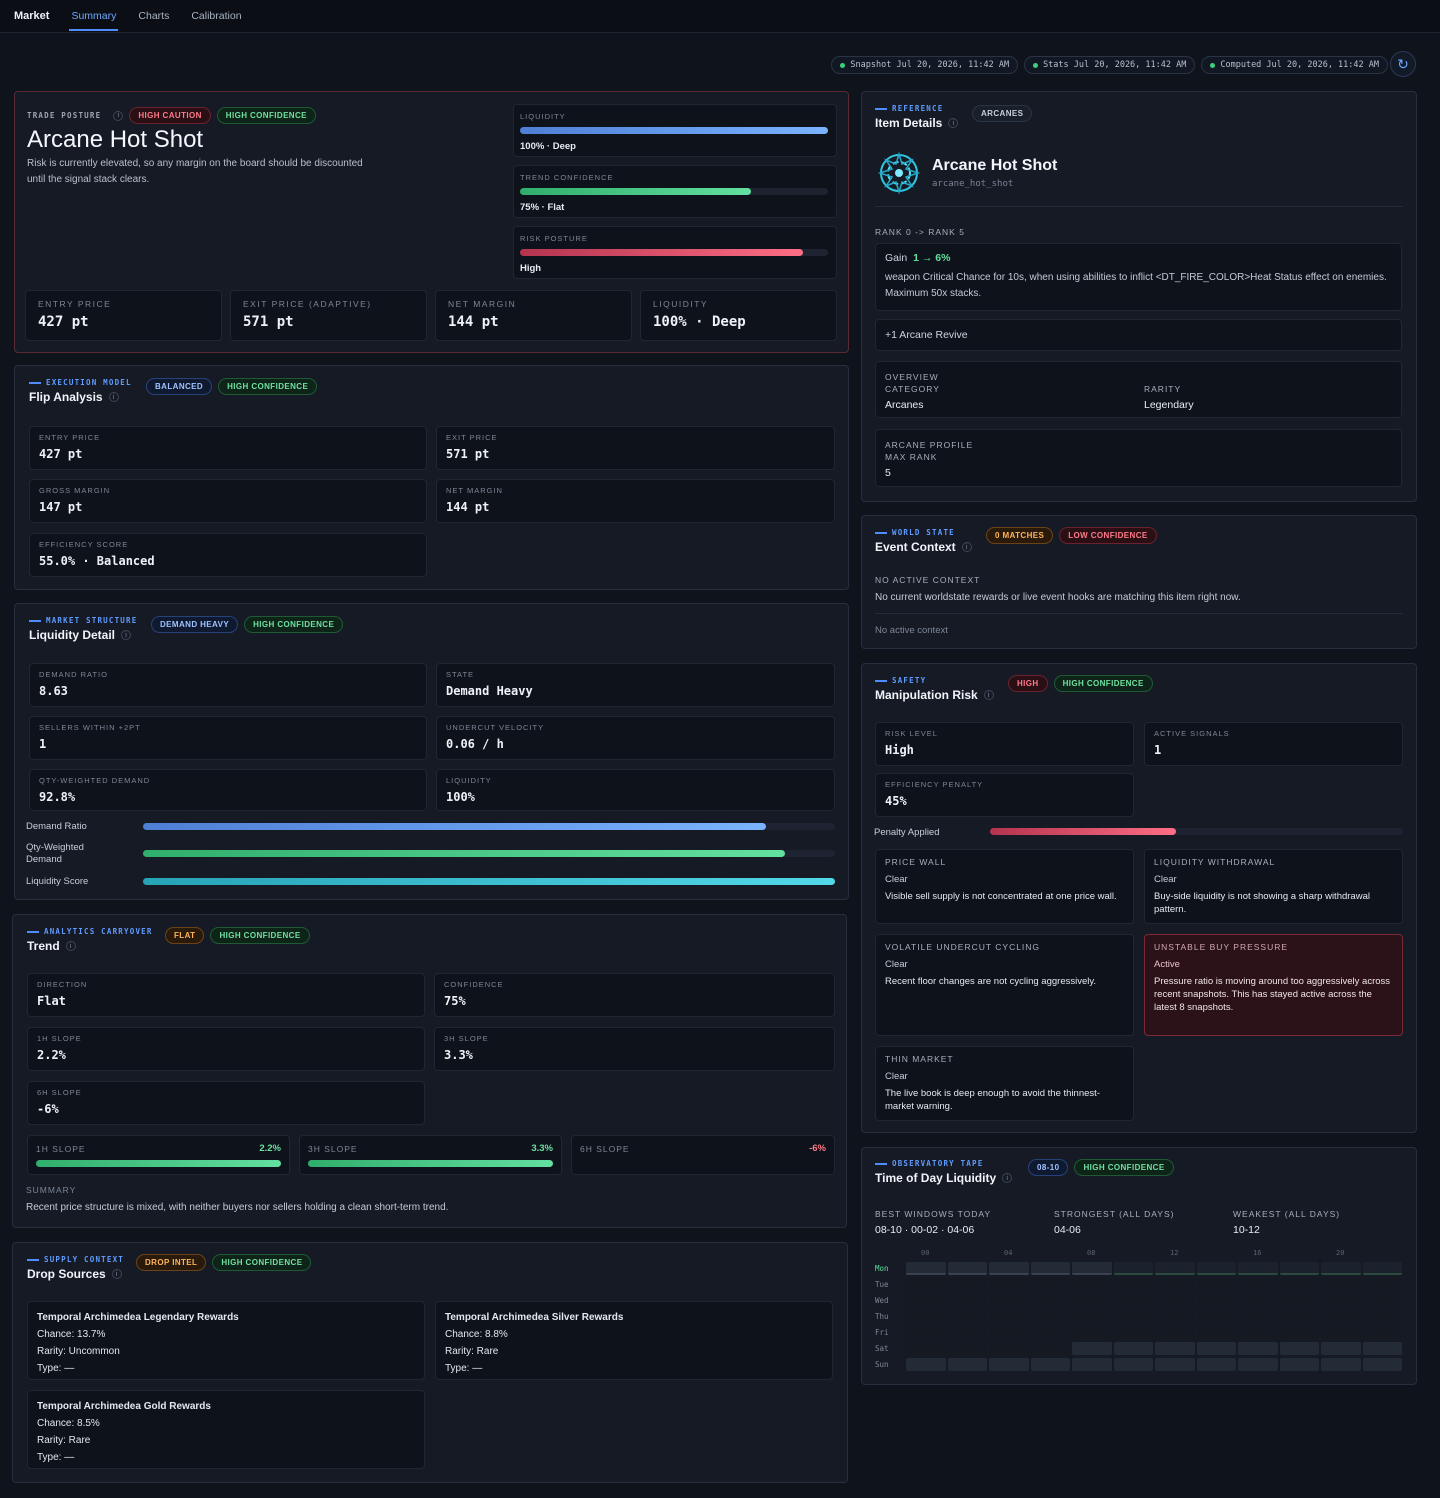  I want to click on item-title: Item Details i, so click(917, 123).